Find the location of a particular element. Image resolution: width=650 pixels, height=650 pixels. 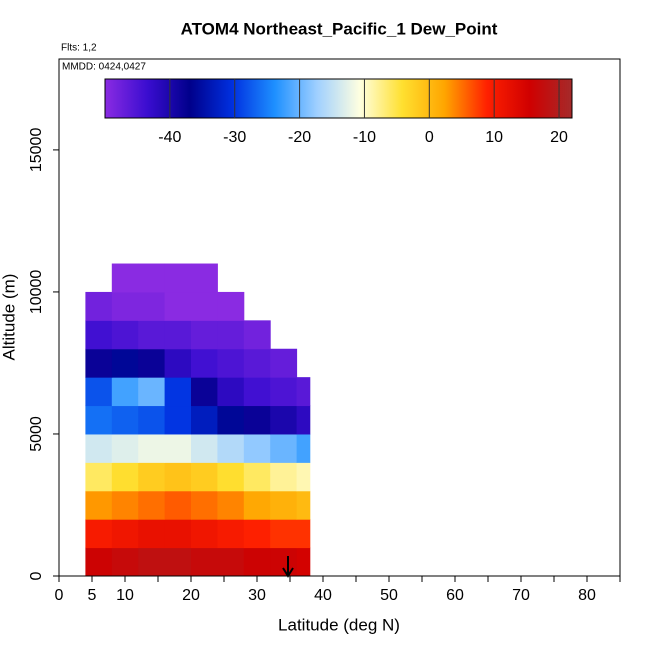

x-tick-label: 60 is located at coordinates (455, 595).